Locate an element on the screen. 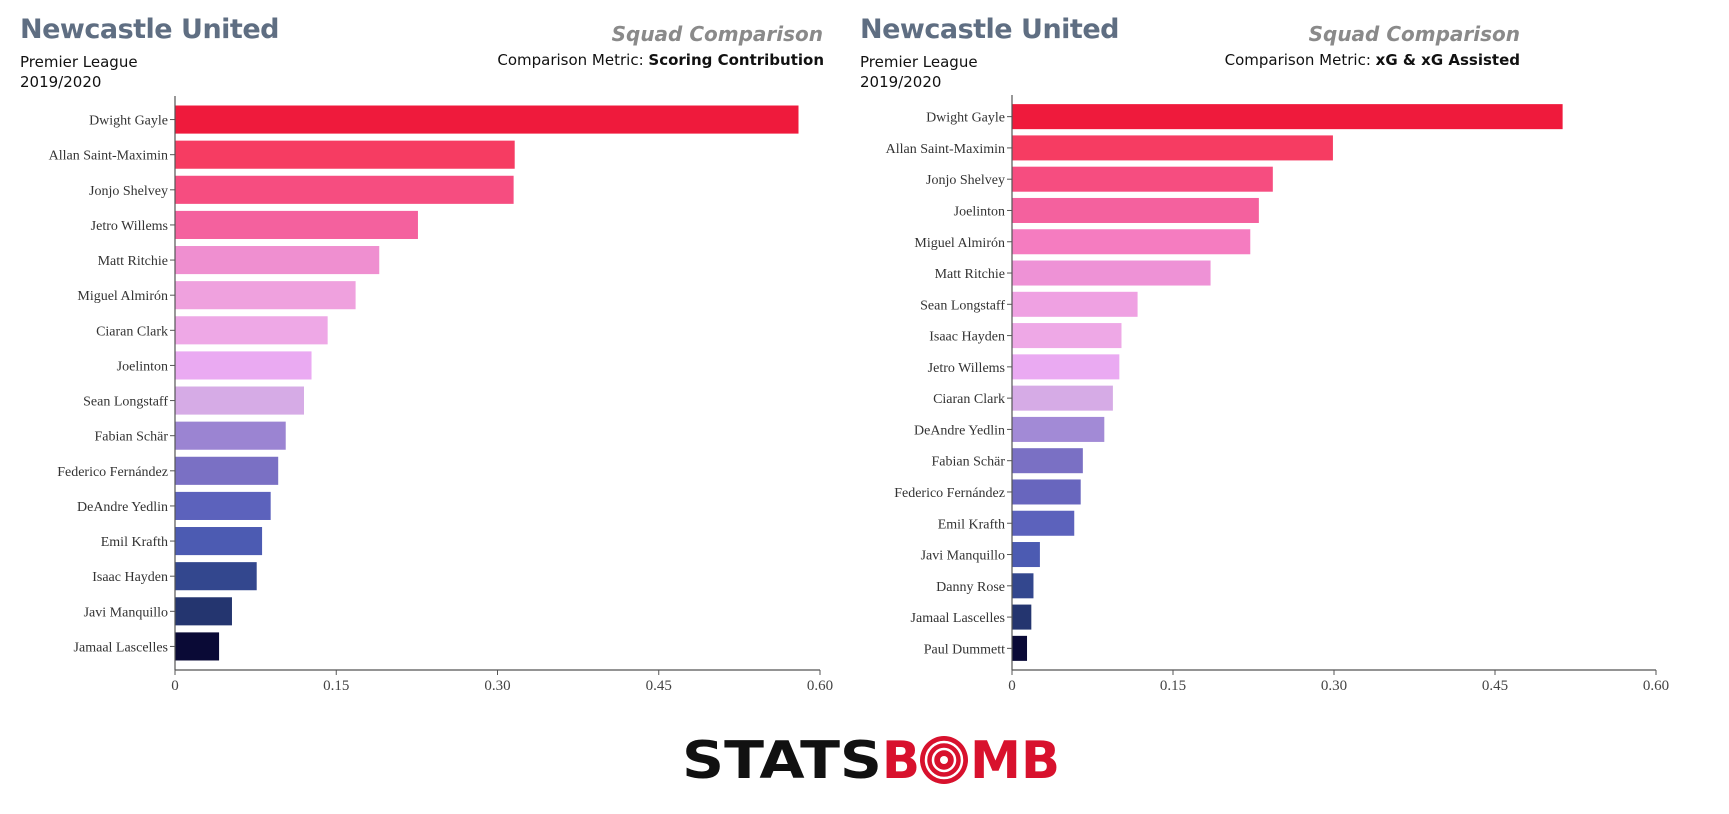 The height and width of the screenshot is (814, 1729). logo-stats-text: STATS is located at coordinates (782, 759).